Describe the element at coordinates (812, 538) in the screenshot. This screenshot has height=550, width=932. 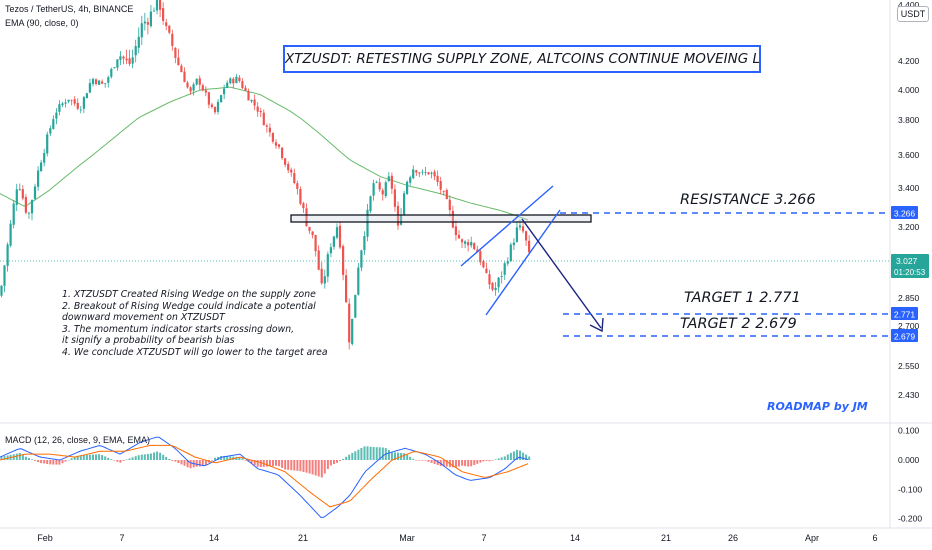
I see `time-tick-label: Apr` at that location.